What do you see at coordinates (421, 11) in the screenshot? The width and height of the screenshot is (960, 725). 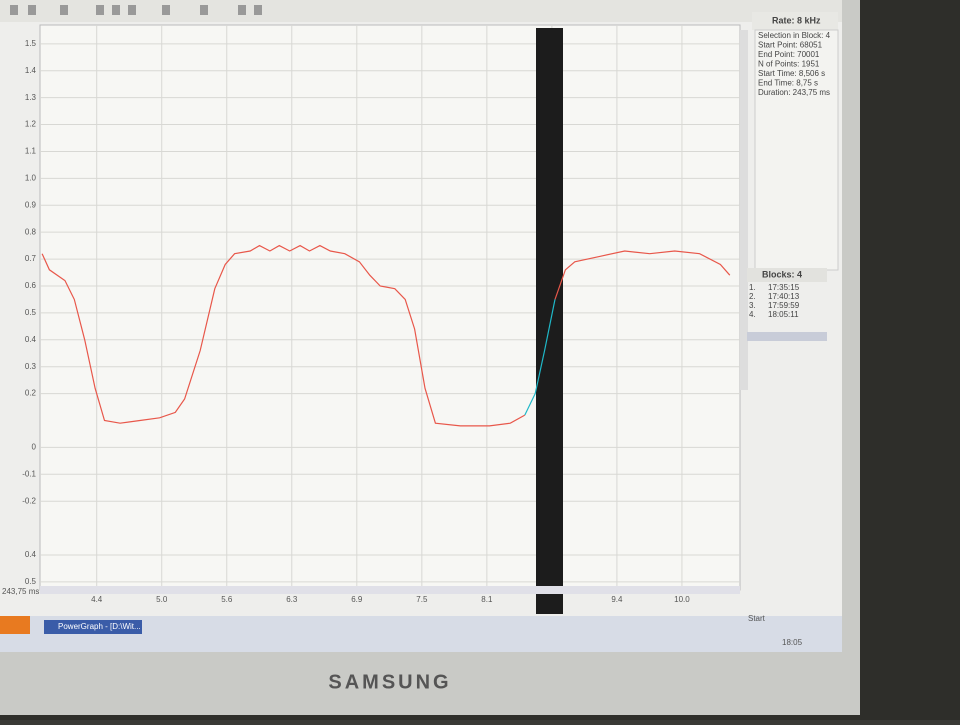 I see `toolbar` at bounding box center [421, 11].